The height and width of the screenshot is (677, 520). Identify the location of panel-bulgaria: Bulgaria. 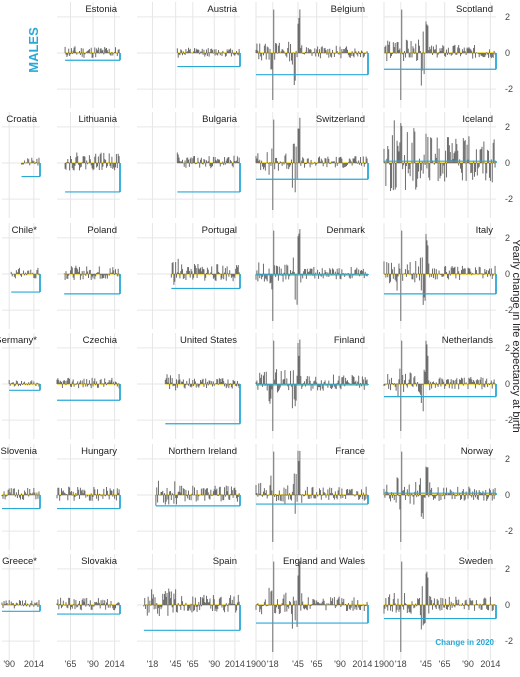
(189, 165).